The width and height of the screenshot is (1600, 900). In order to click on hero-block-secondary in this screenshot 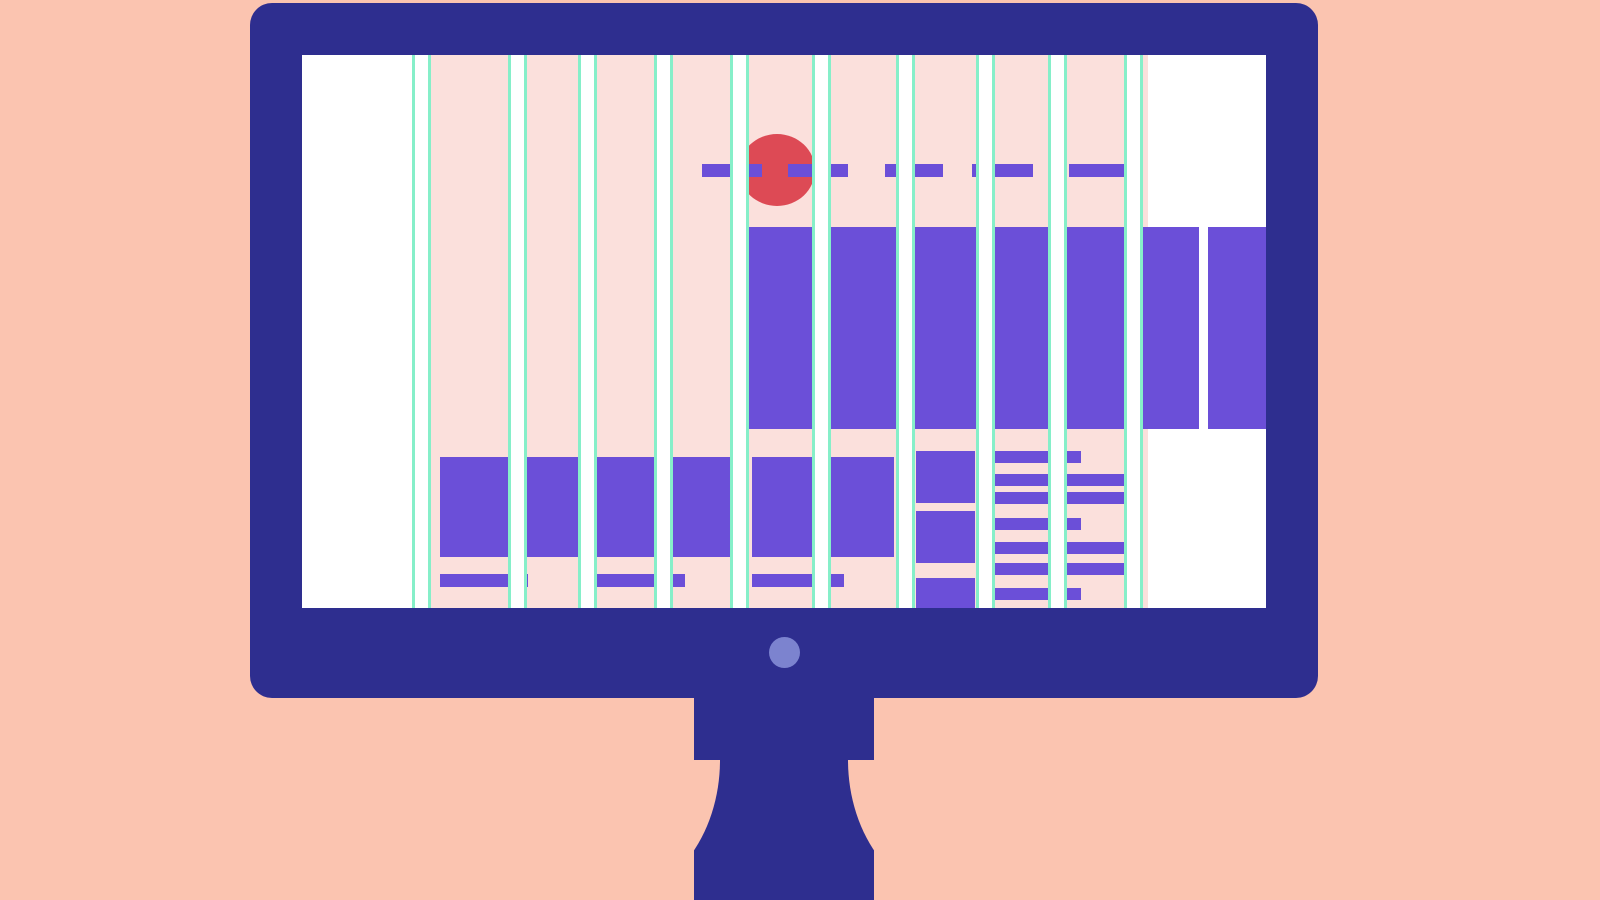, I will do `click(1237, 328)`.